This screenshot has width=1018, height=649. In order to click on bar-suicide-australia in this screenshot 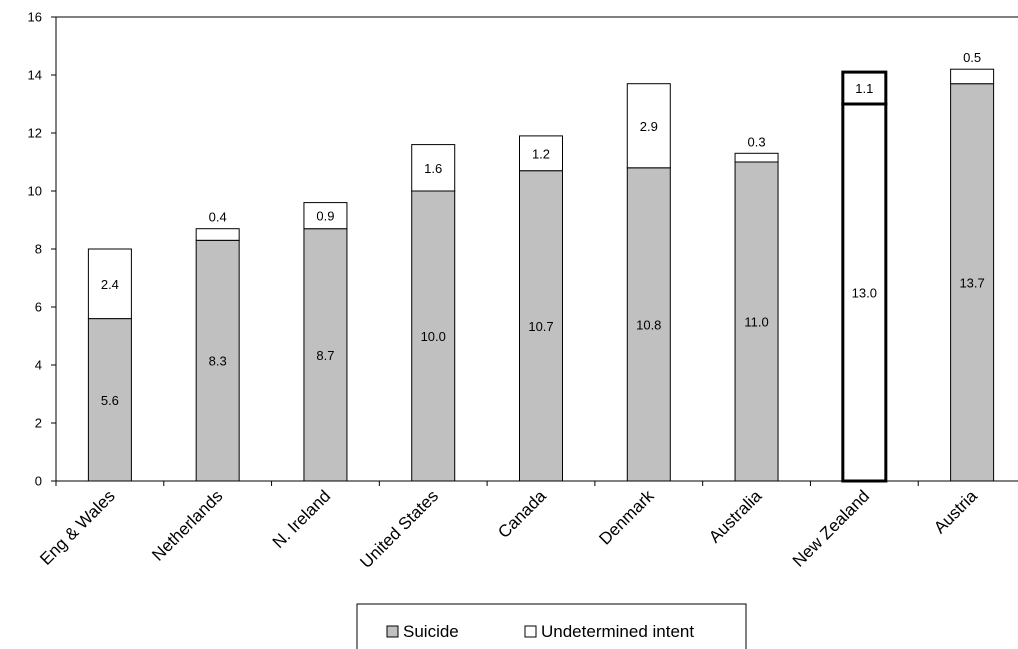, I will do `click(756, 321)`.